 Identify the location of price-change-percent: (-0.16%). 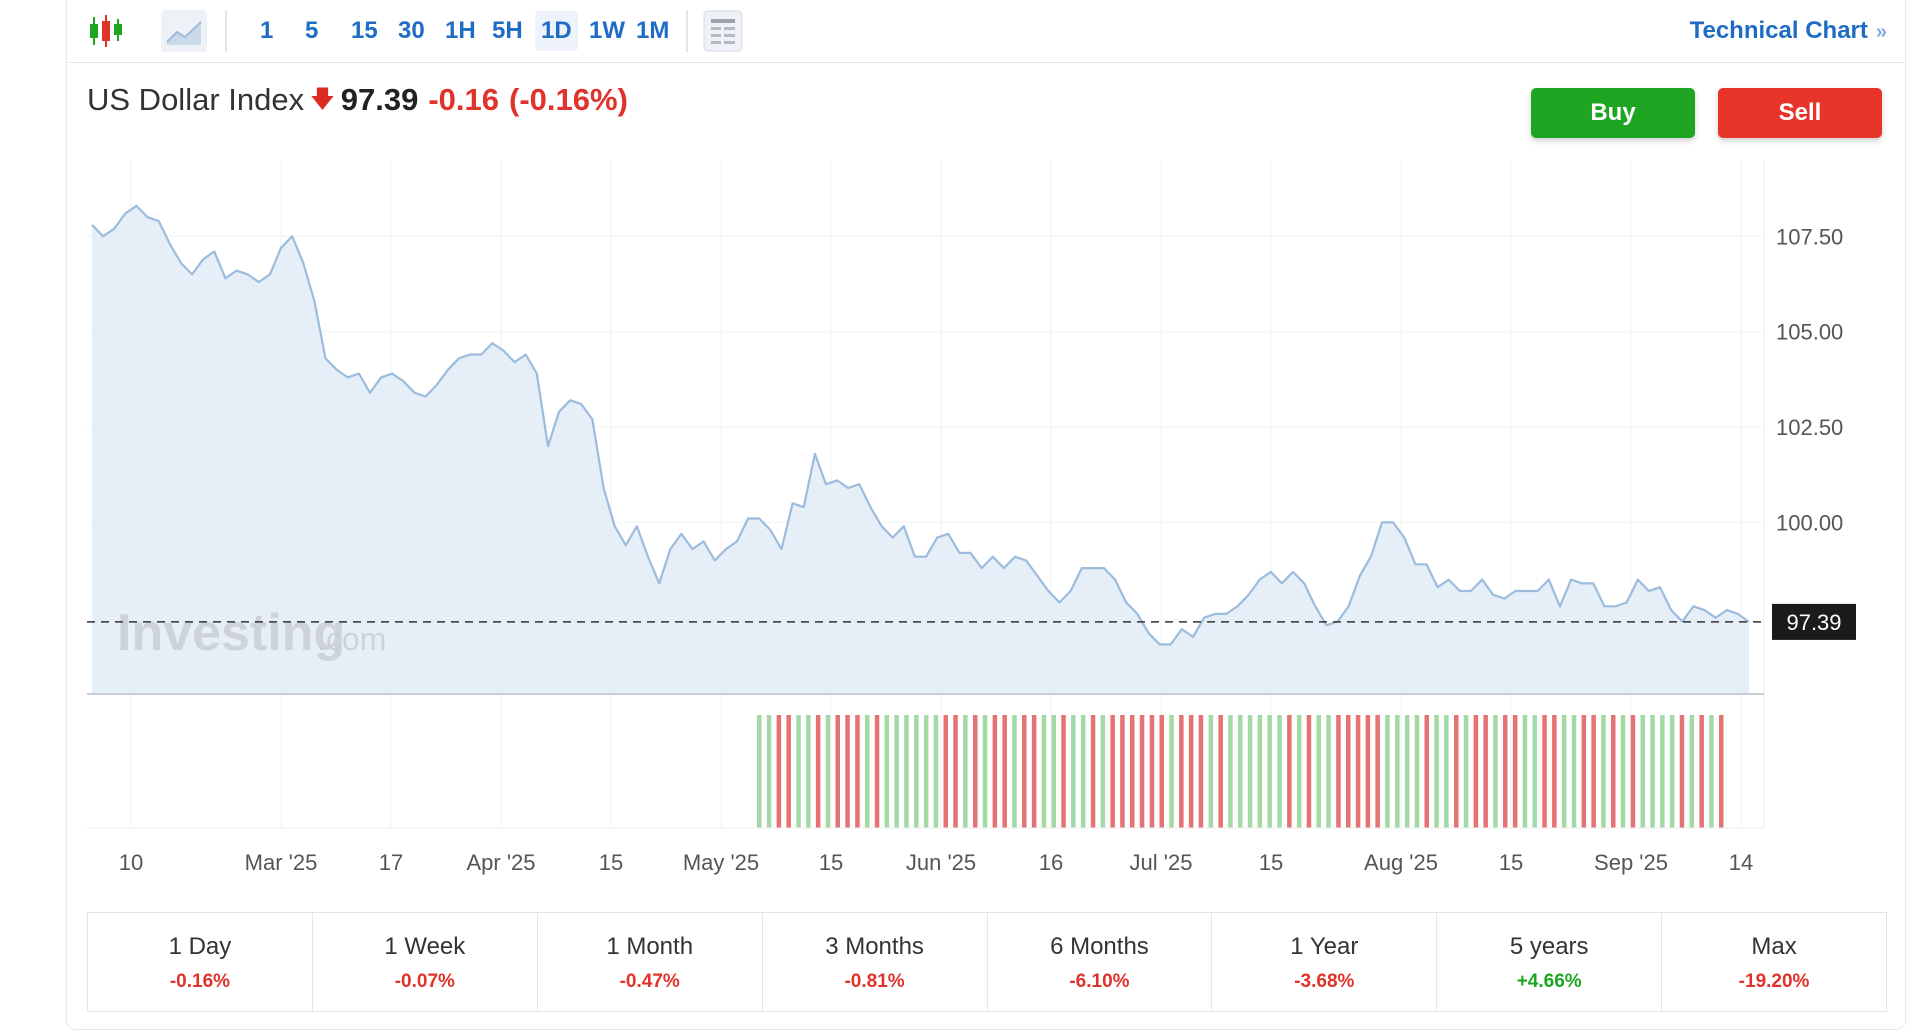
(568, 99).